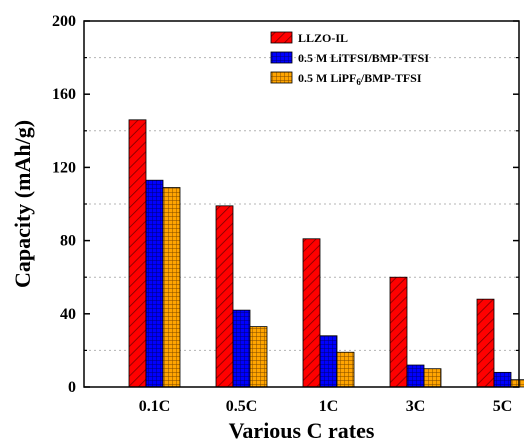 Image resolution: width=524 pixels, height=443 pixels. Describe the element at coordinates (22, 204) in the screenshot. I see `y-axis-title: Capacity (mAh/g)` at that location.